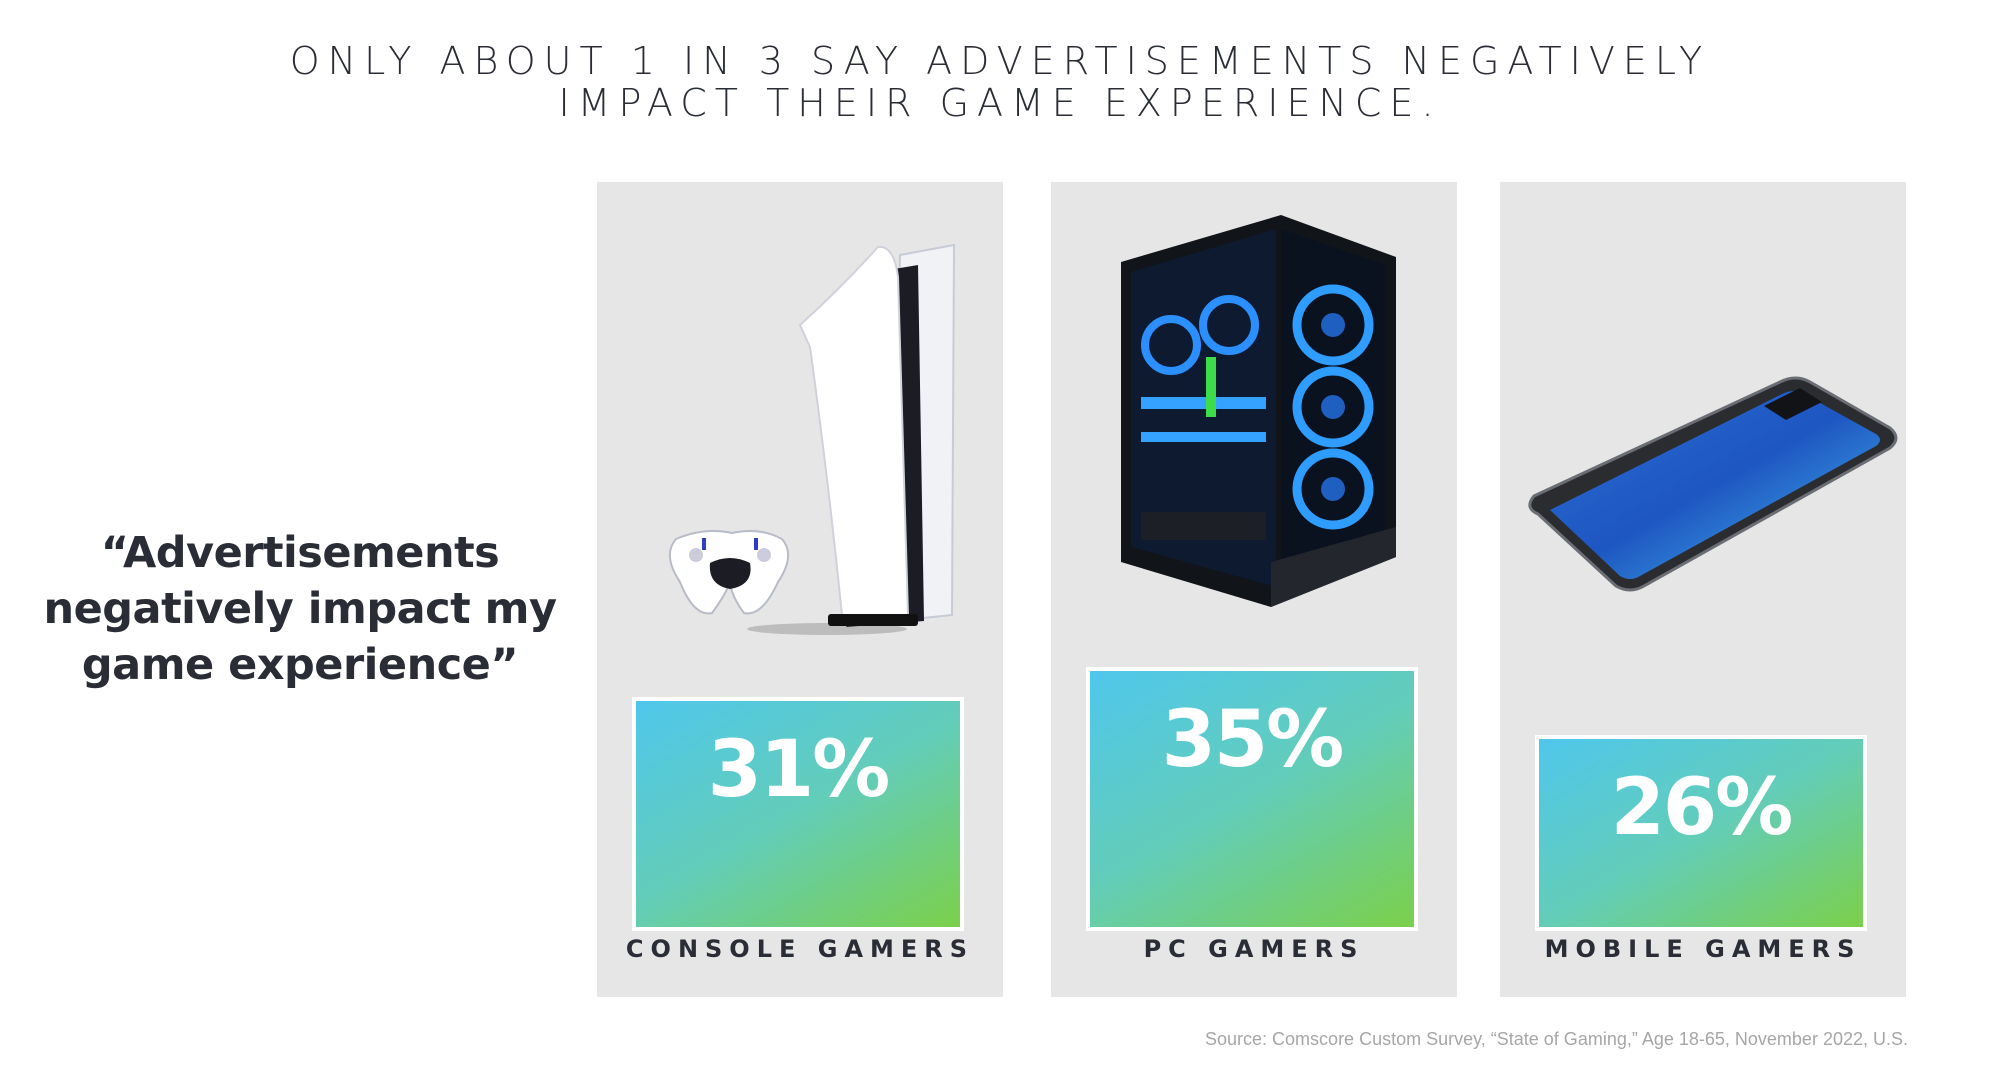 This screenshot has height=1074, width=2000. Describe the element at coordinates (1258, 411) in the screenshot. I see `gaming-pc-icon` at that location.